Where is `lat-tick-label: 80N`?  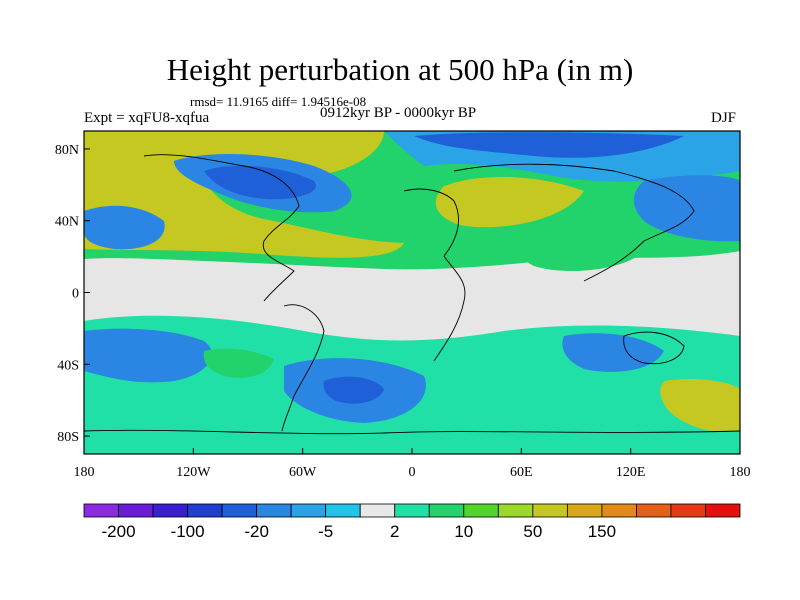
lat-tick-label: 80N is located at coordinates (67, 150).